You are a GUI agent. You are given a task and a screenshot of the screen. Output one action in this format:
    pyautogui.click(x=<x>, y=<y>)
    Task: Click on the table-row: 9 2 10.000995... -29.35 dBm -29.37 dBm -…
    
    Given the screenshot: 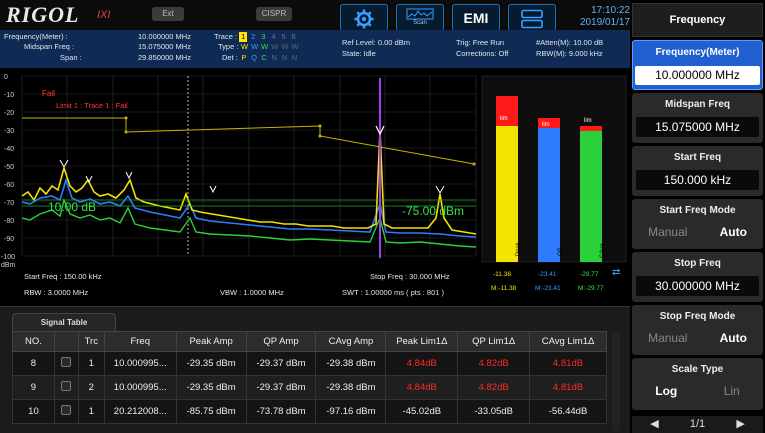 What is the action you would take?
    pyautogui.click(x=309, y=387)
    